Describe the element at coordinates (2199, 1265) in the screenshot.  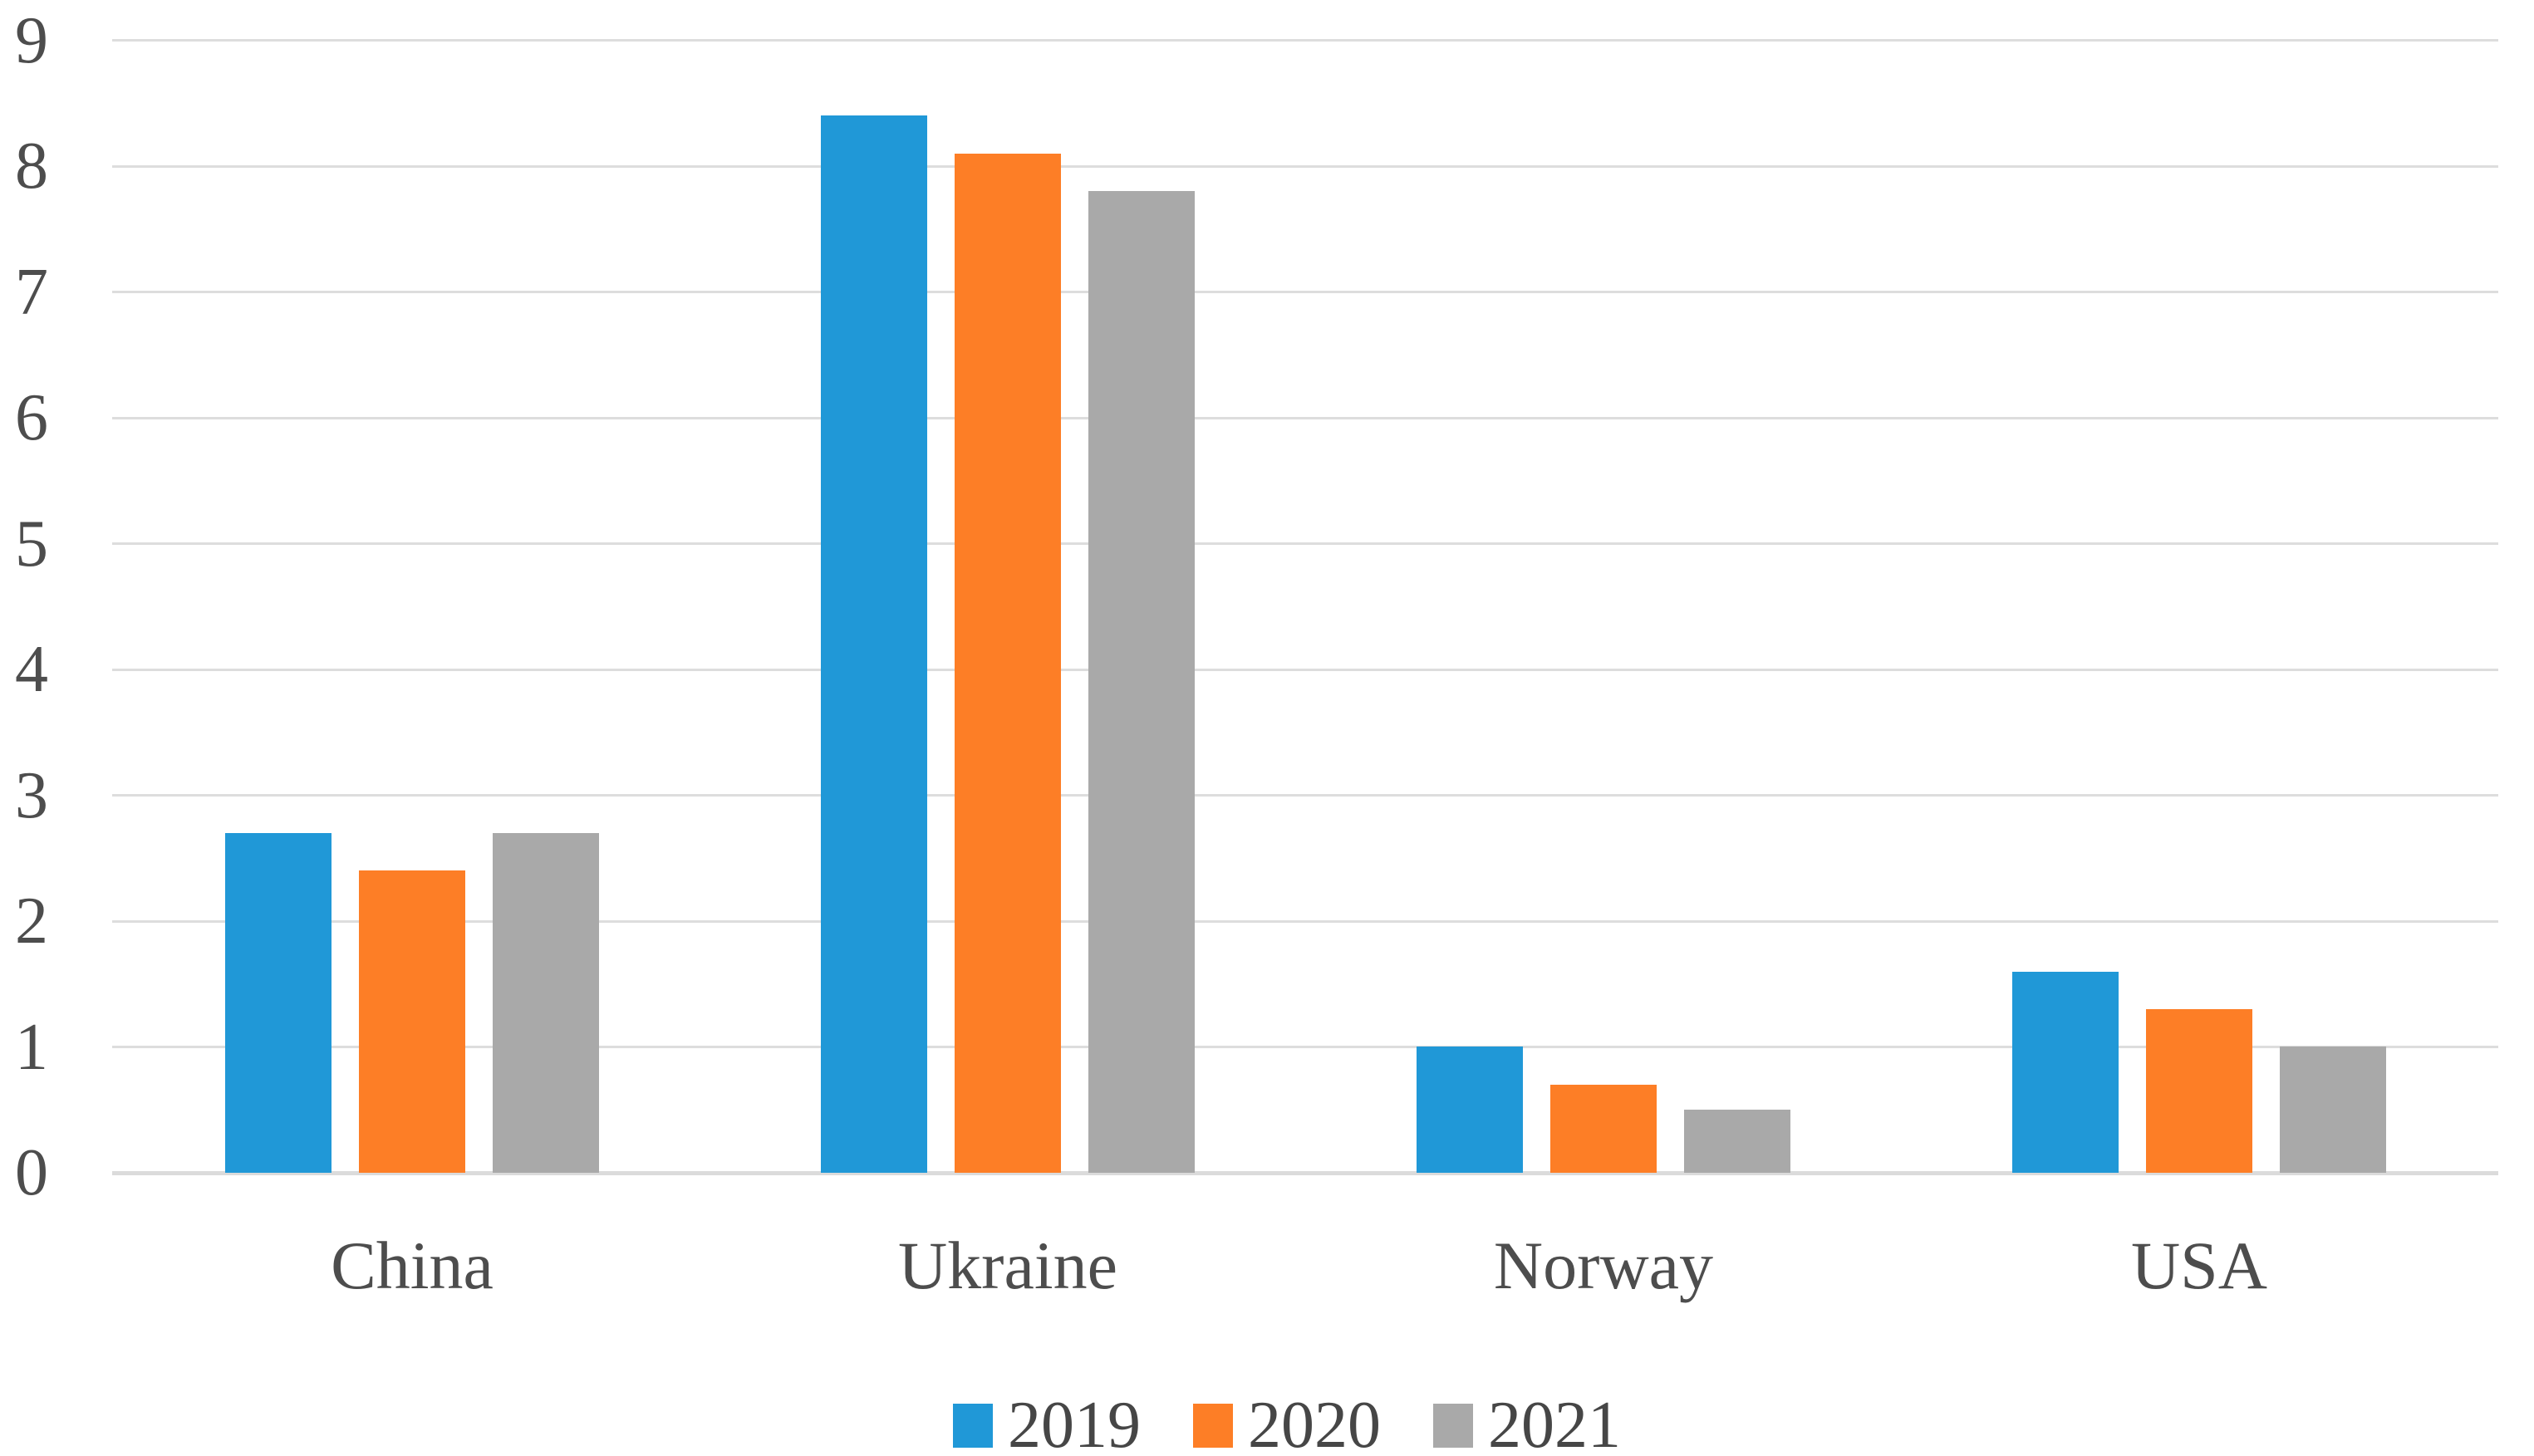
I see `category-label-USA: USA` at that location.